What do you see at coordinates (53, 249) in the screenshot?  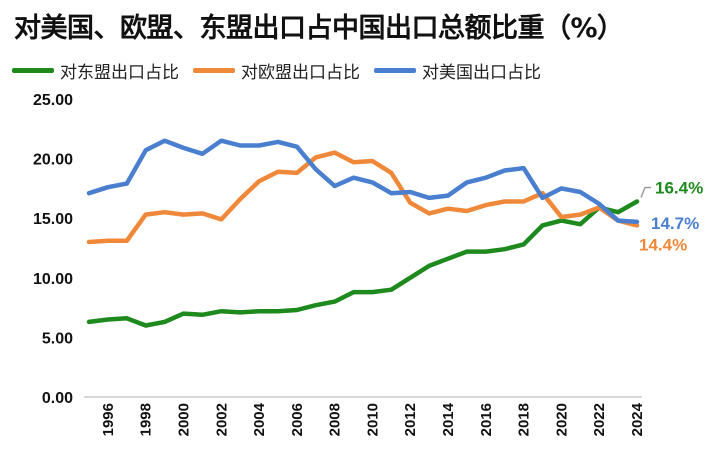 I see `y-axis: 0.00 5.00 10.00 15.00 20.00 25.00` at bounding box center [53, 249].